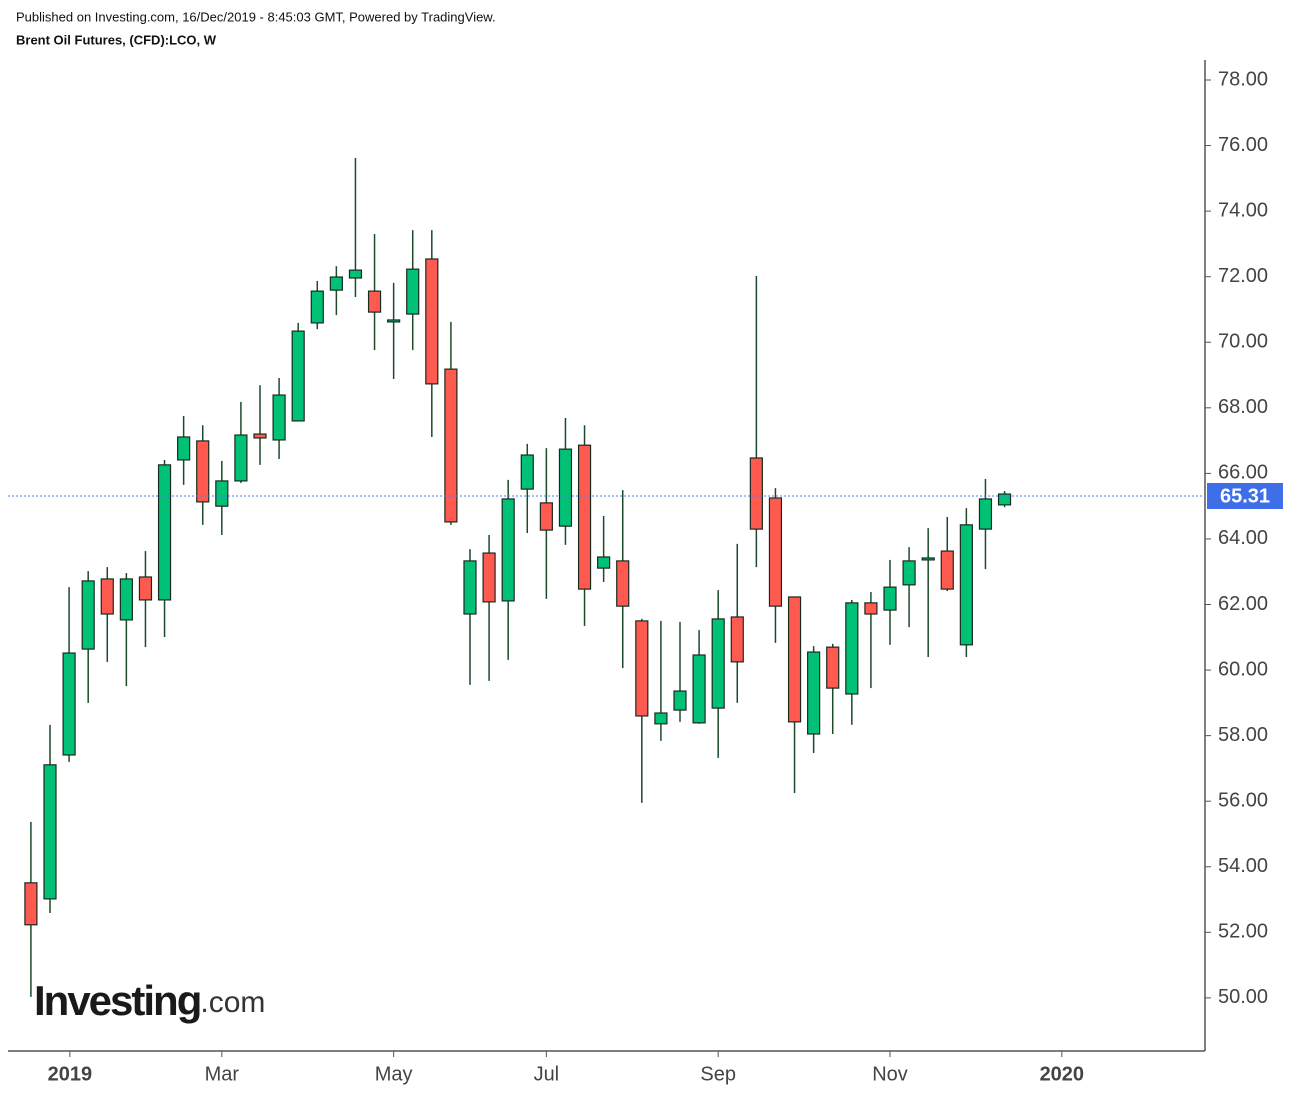  What do you see at coordinates (1243, 276) in the screenshot?
I see `y-tick-label: 72.00` at bounding box center [1243, 276].